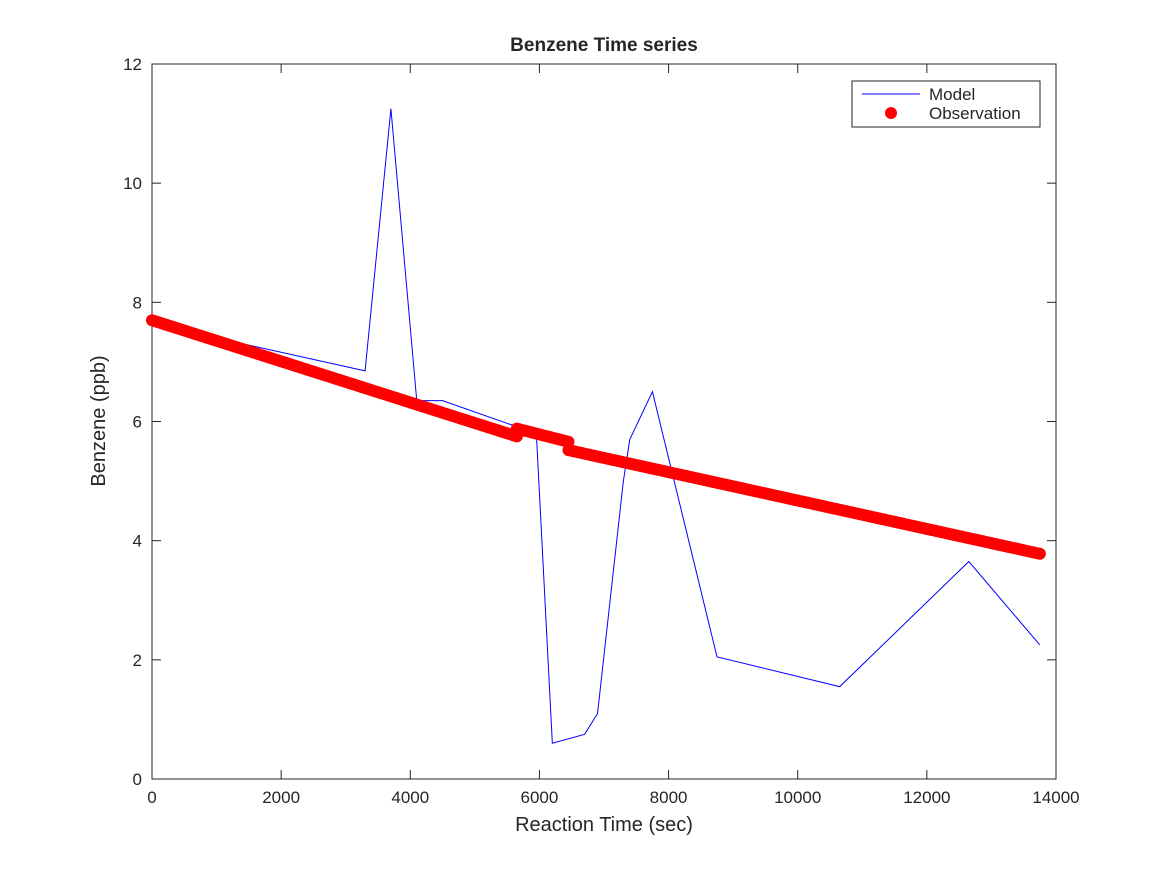 The height and width of the screenshot is (875, 1167). I want to click on legend: Model Observation, so click(946, 104).